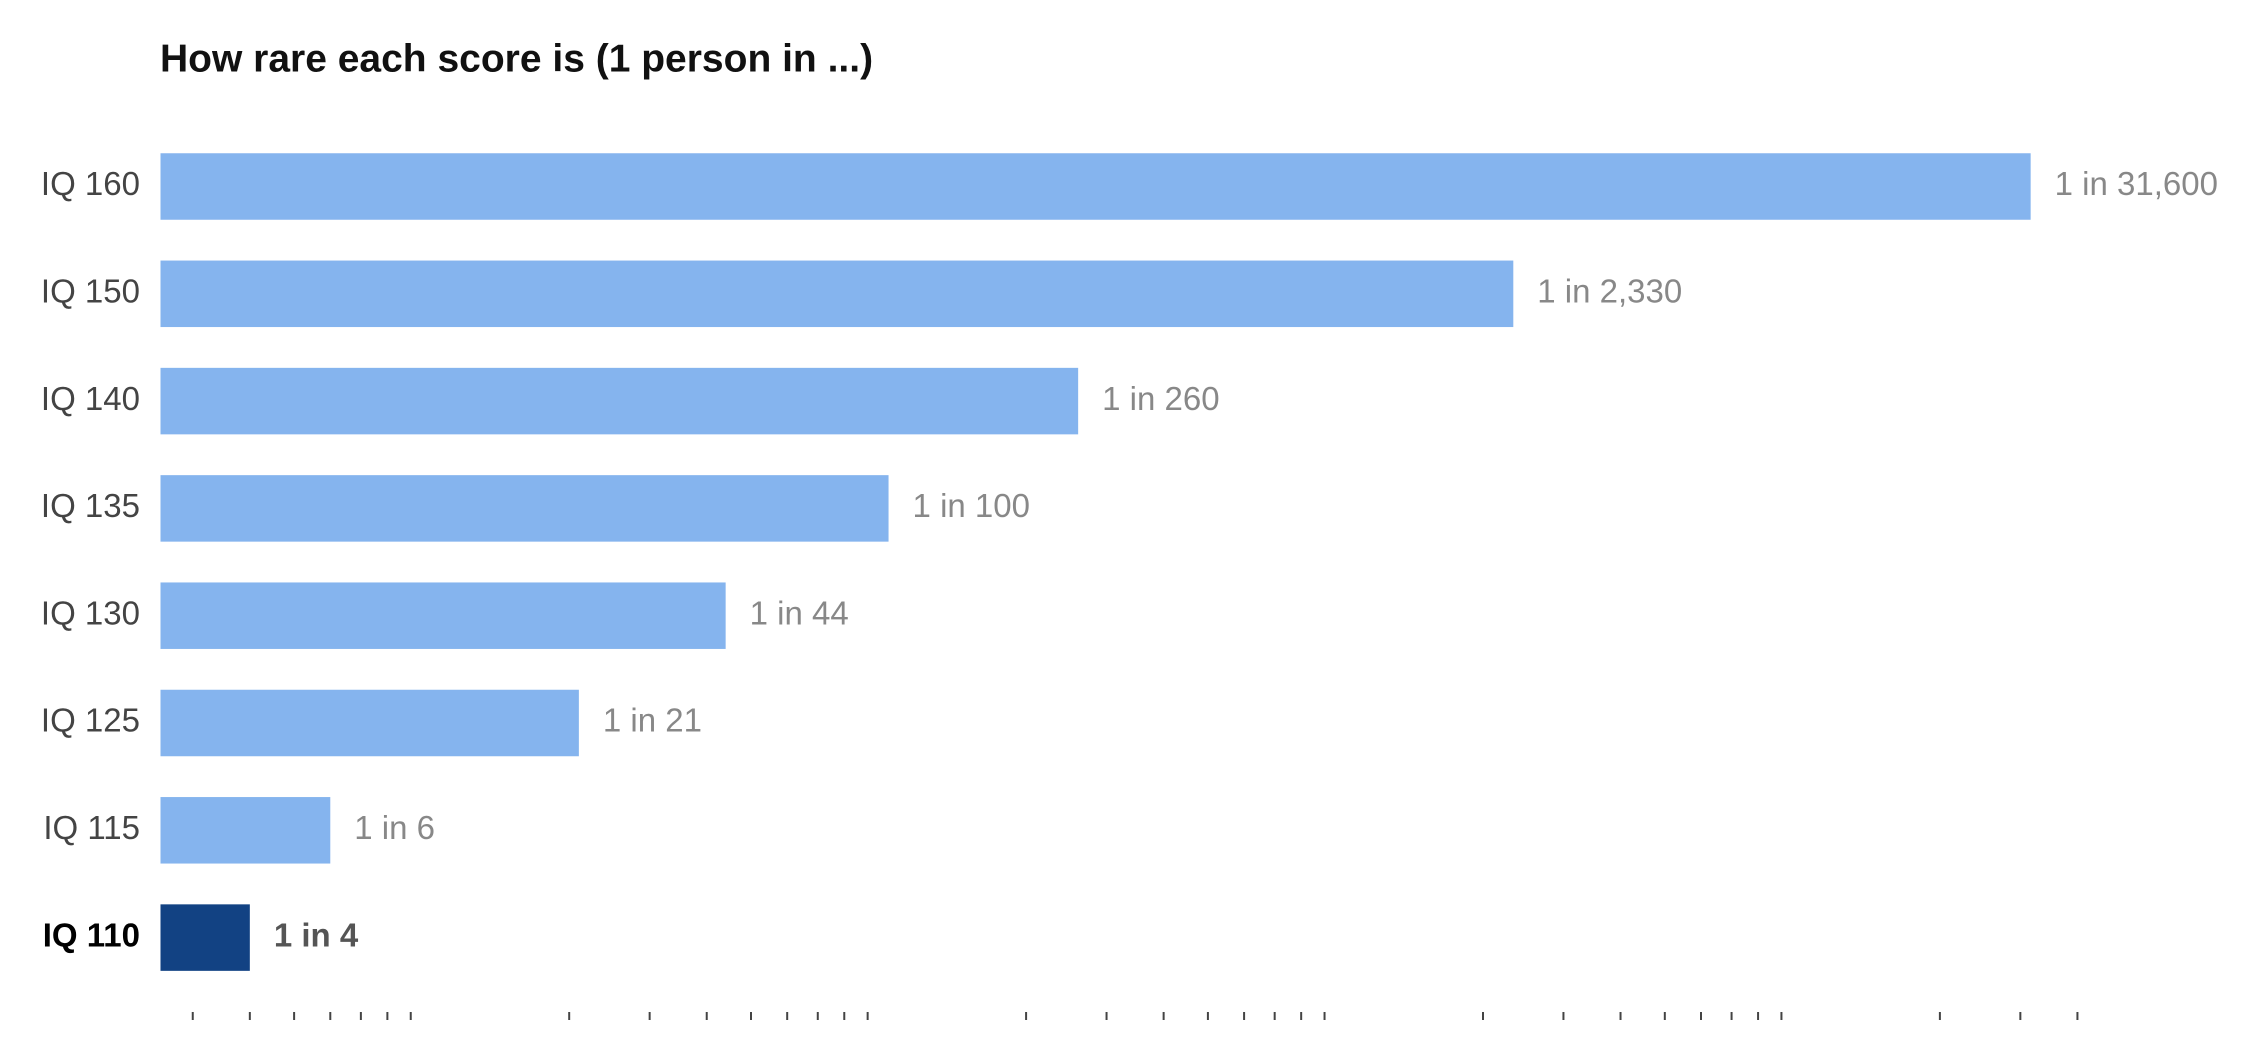 Image resolution: width=2256 pixels, height=1040 pixels. Describe the element at coordinates (90, 505) in the screenshot. I see `category-label: IQ 135` at that location.